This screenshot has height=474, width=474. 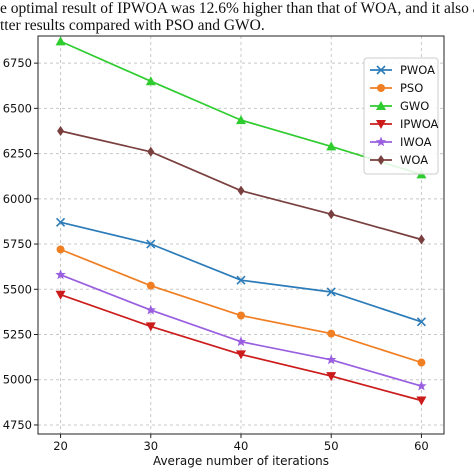 What do you see at coordinates (17, 154) in the screenshot?
I see `y-tick-label: 6250` at bounding box center [17, 154].